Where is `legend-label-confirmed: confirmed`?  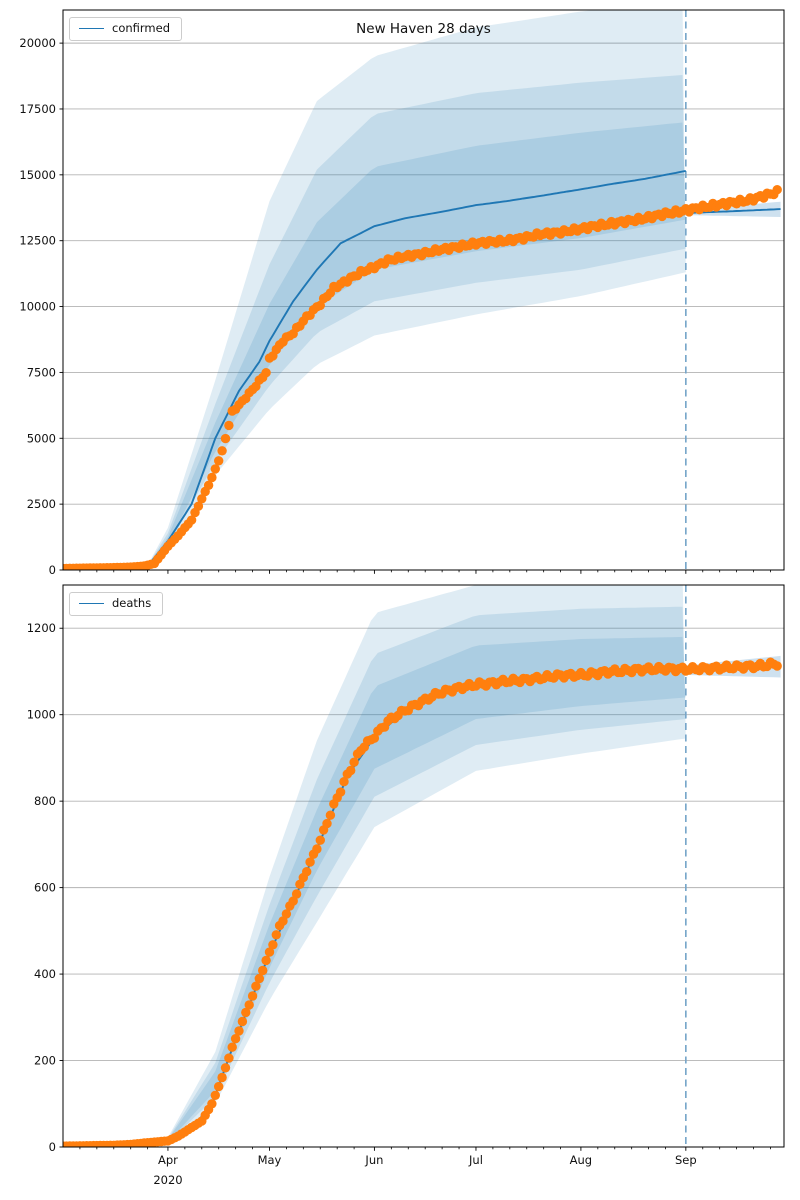 legend-label-confirmed: confirmed is located at coordinates (141, 28).